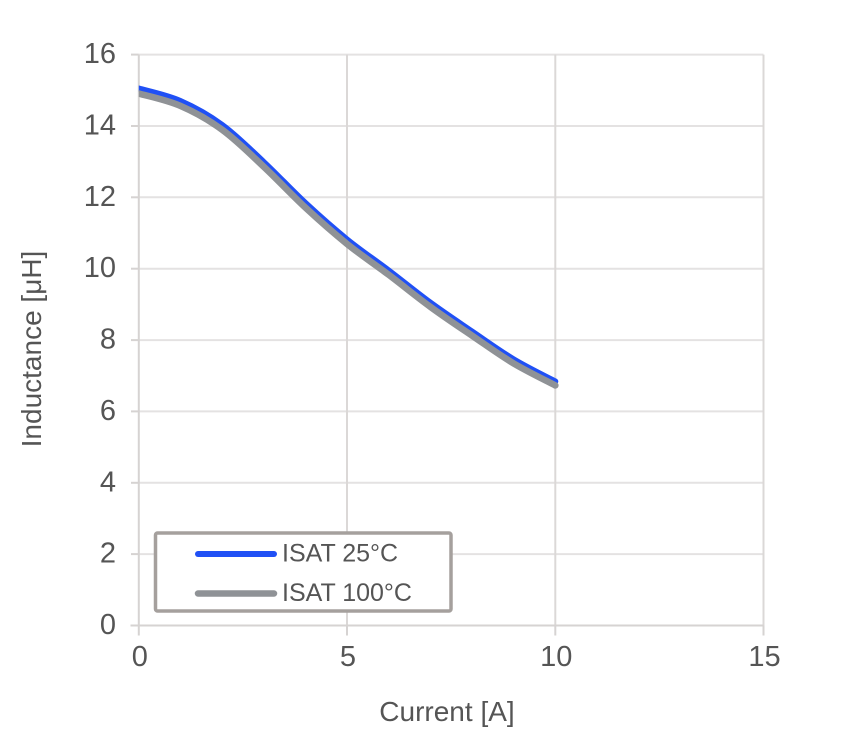 The image size is (855, 735). I want to click on svg-text: 15, so click(764, 657).